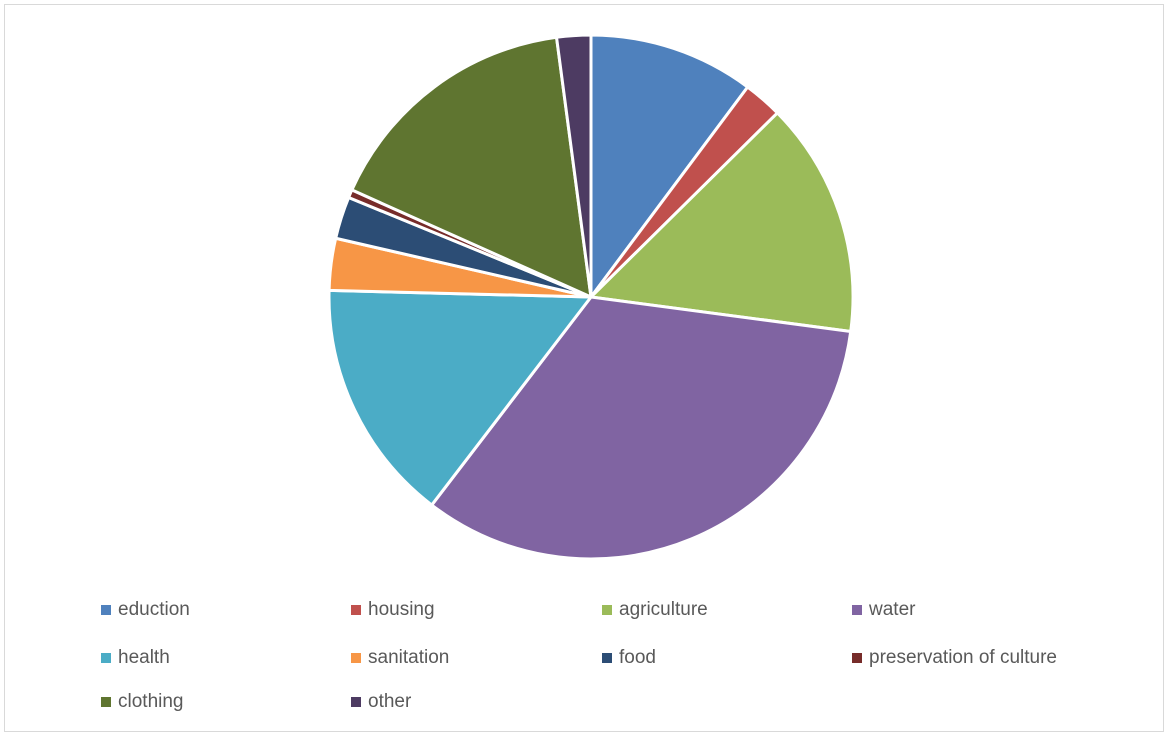 The image size is (1168, 736). I want to click on pie-slice-clothing, so click(471, 167).